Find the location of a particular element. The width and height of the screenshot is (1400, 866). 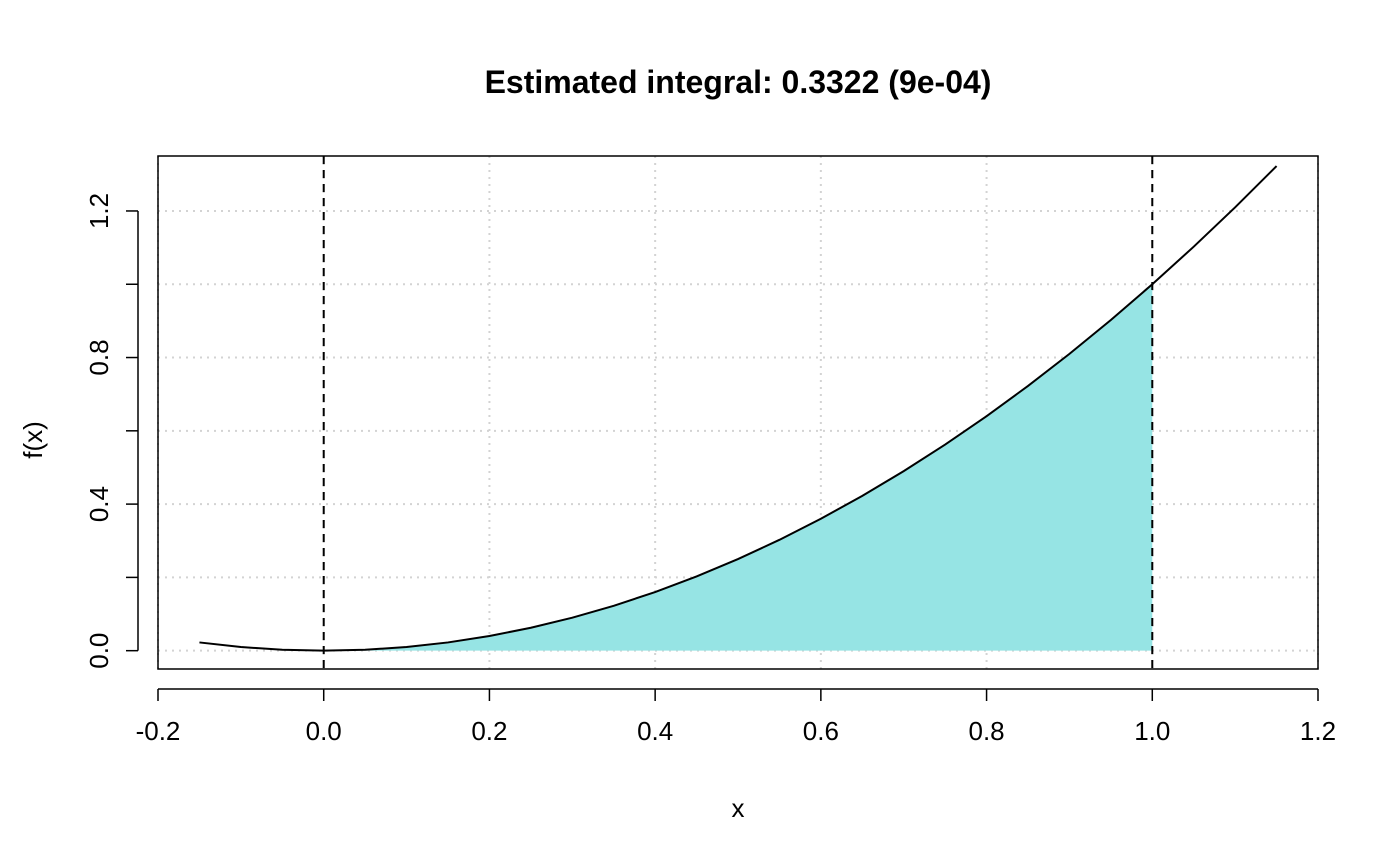

y-axis: 0.0 0.4 0.8 1.2 is located at coordinates (111, 431).